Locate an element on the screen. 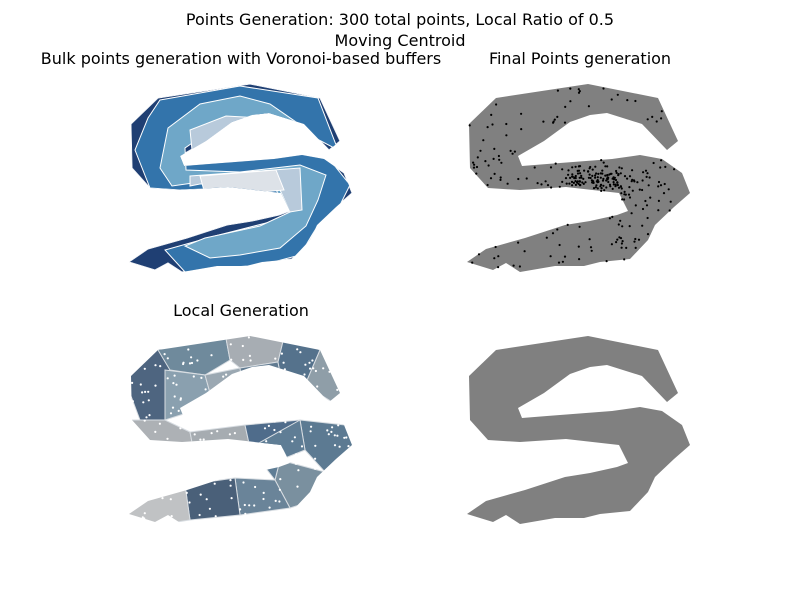 The width and height of the screenshot is (800, 600). final-points-map is located at coordinates (578, 178).